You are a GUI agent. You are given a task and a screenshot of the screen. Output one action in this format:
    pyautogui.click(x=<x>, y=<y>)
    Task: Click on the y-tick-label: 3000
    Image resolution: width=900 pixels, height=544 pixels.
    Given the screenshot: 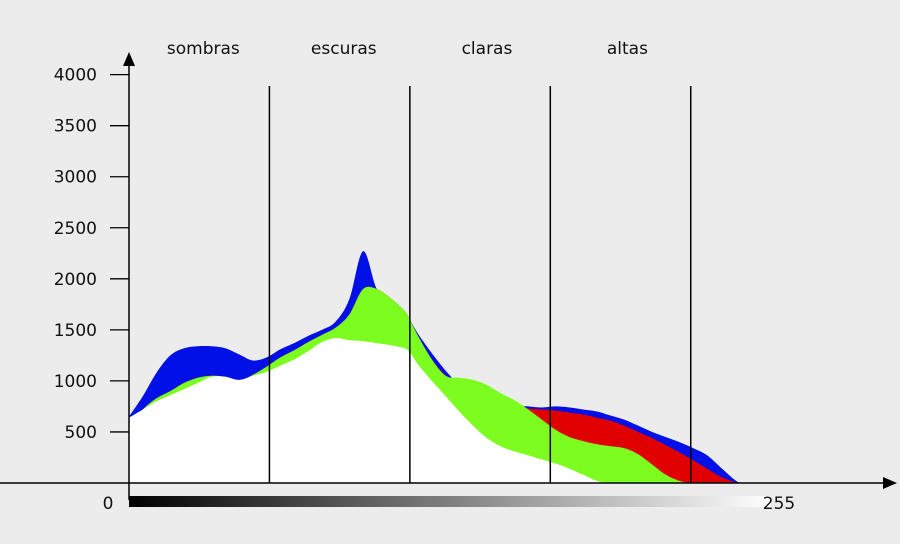 What is the action you would take?
    pyautogui.click(x=75, y=178)
    